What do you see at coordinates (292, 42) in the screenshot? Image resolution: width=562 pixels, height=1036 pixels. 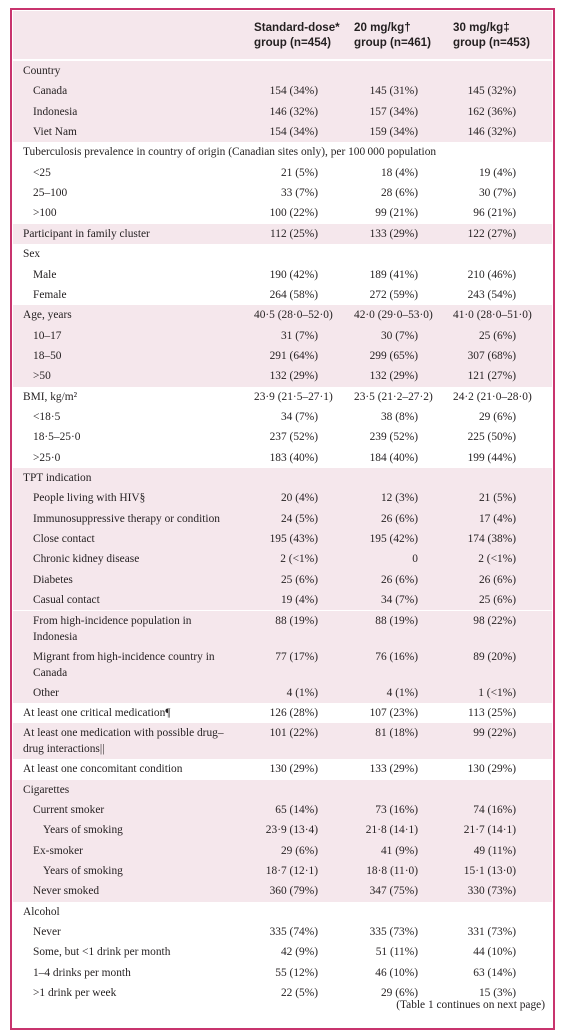 I see `header-line-2: group (n=454)` at bounding box center [292, 42].